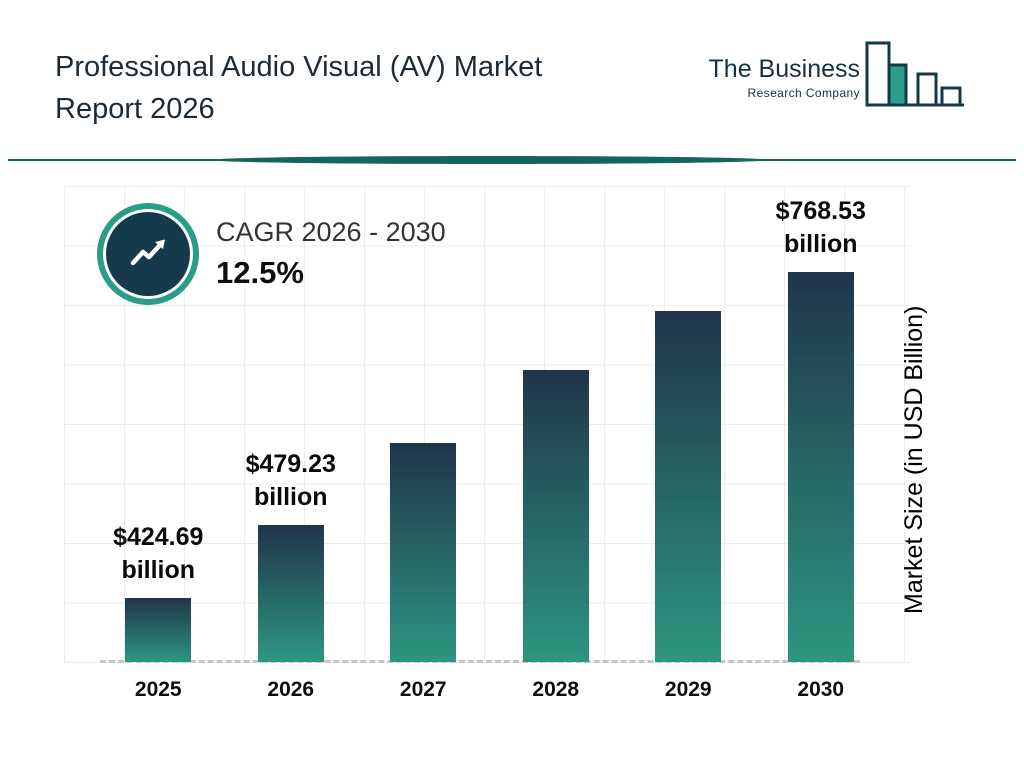 The width and height of the screenshot is (1024, 768). I want to click on bar-slot-2030: $768.53 billion 2030, so click(821, 442).